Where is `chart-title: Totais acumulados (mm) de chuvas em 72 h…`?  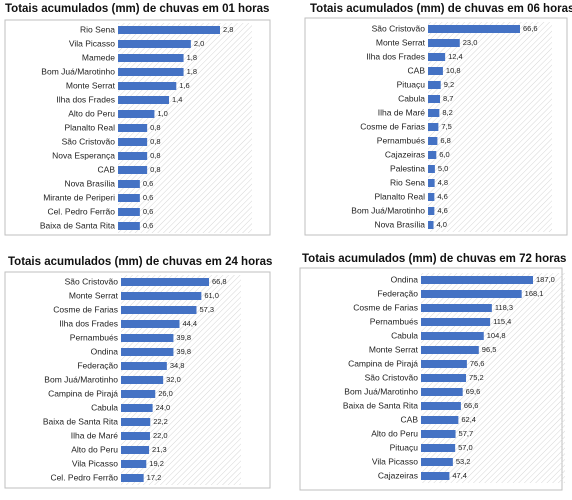 chart-title: Totais acumulados (mm) de chuvas em 72 h… is located at coordinates (434, 259).